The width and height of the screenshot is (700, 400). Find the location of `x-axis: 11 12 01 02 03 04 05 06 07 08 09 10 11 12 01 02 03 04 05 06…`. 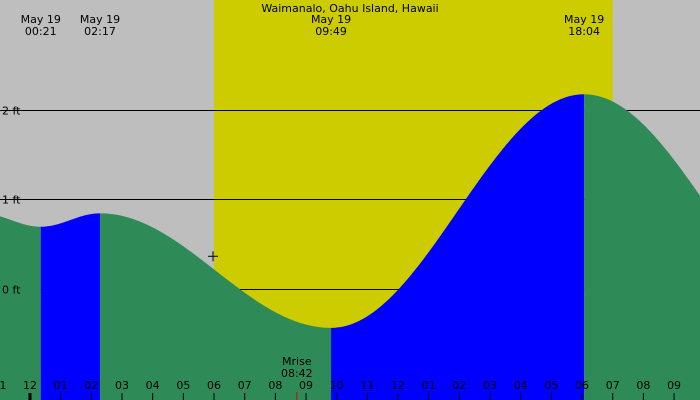

x-axis: 11 12 01 02 03 04 05 06 07 08 09 10 11 12 01 02 03 04 05 06… is located at coordinates (340, 389).